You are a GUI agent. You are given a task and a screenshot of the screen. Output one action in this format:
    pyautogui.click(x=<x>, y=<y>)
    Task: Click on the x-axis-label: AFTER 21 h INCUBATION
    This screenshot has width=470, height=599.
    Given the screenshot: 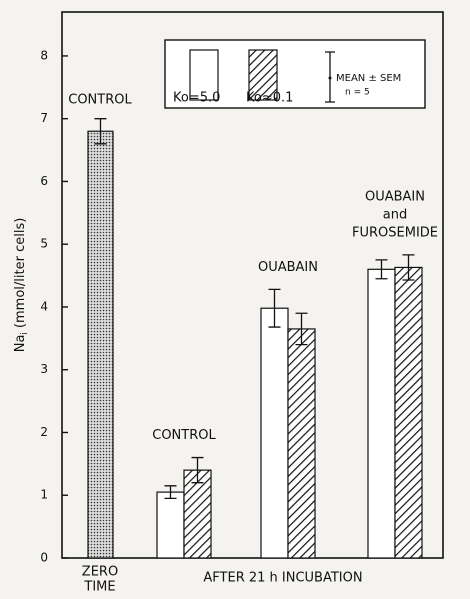 What is the action you would take?
    pyautogui.click(x=282, y=578)
    